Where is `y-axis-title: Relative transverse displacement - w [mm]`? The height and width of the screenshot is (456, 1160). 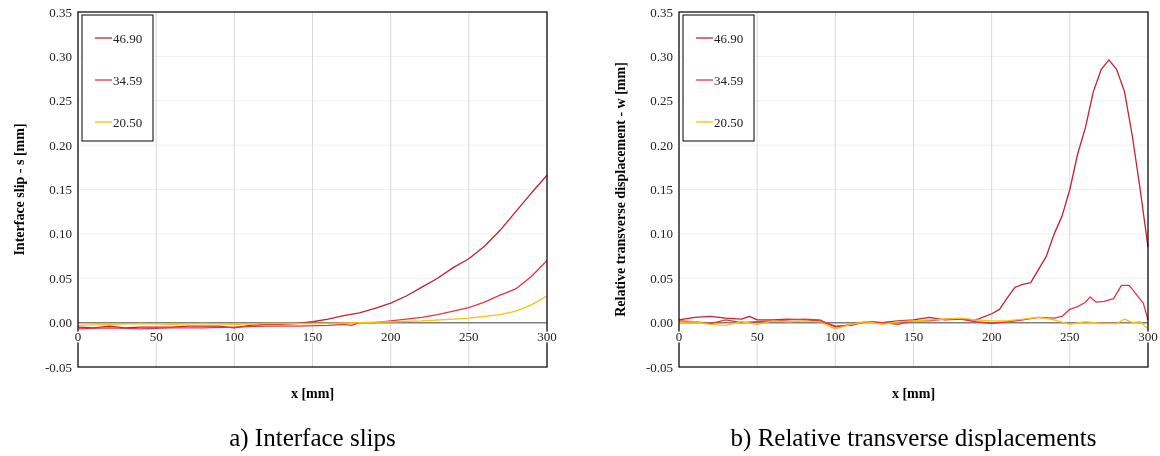 y-axis-title: Relative transverse displacement - w [mm] is located at coordinates (620, 189).